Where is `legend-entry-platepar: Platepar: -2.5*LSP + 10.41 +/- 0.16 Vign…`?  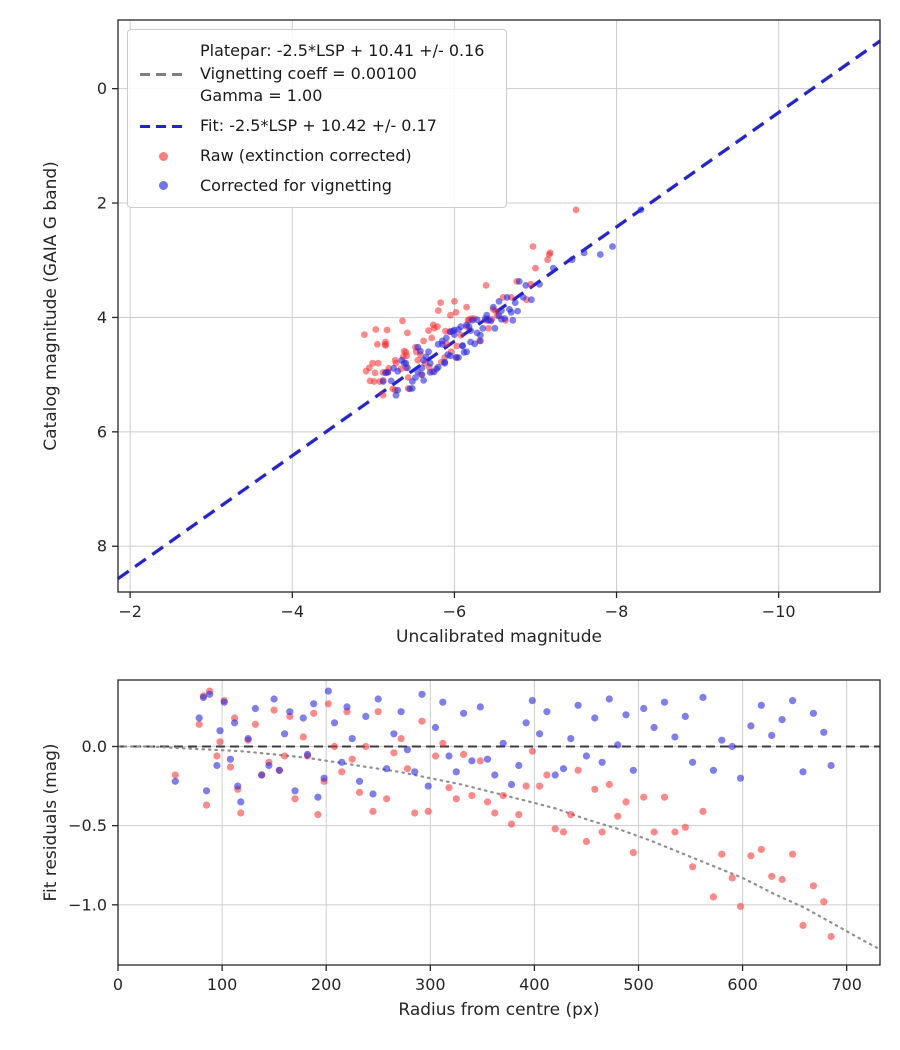 legend-entry-platepar: Platepar: -2.5*LSP + 10.41 +/- 0.16 Vign… is located at coordinates (312, 74).